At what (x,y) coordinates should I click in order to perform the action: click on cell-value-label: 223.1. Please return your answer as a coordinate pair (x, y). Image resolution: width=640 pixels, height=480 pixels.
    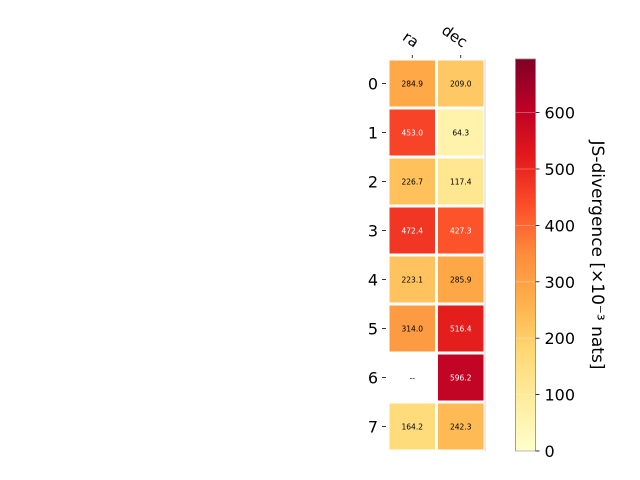
    Looking at the image, I should click on (413, 280).